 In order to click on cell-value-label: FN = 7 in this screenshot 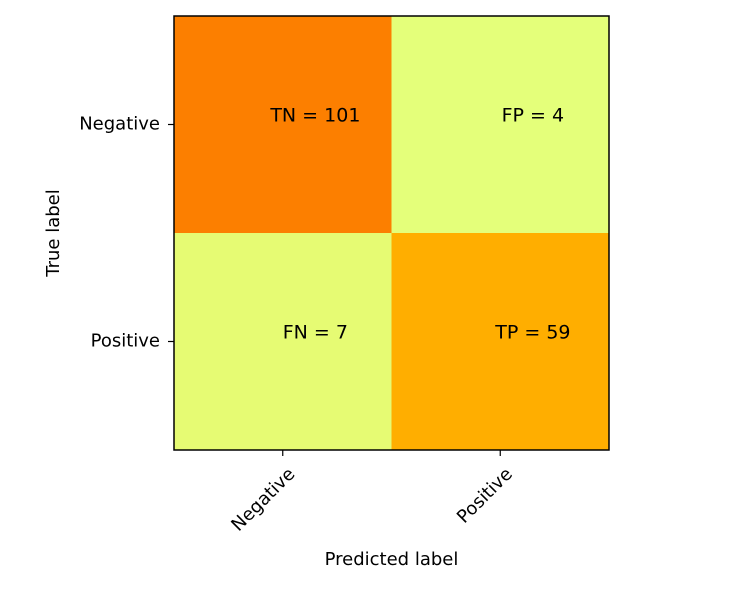, I will do `click(315, 332)`.